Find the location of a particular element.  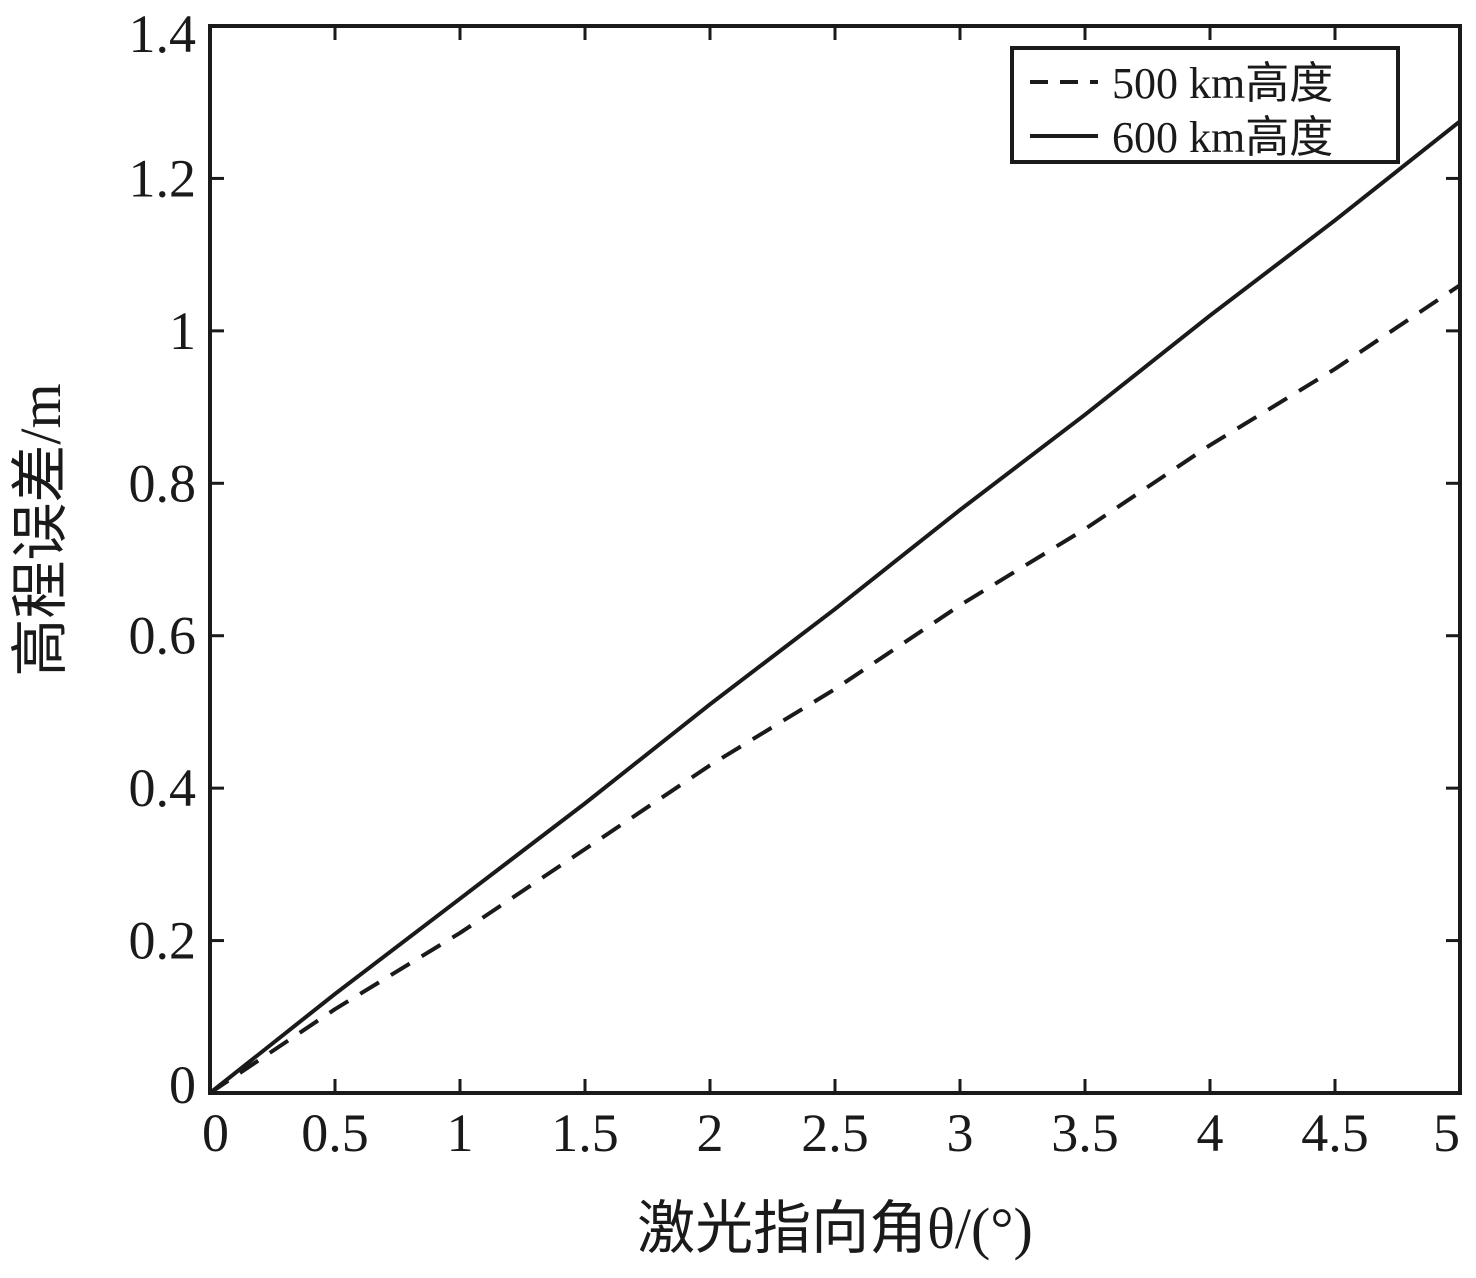

x-tick-label: 3 is located at coordinates (960, 1133).